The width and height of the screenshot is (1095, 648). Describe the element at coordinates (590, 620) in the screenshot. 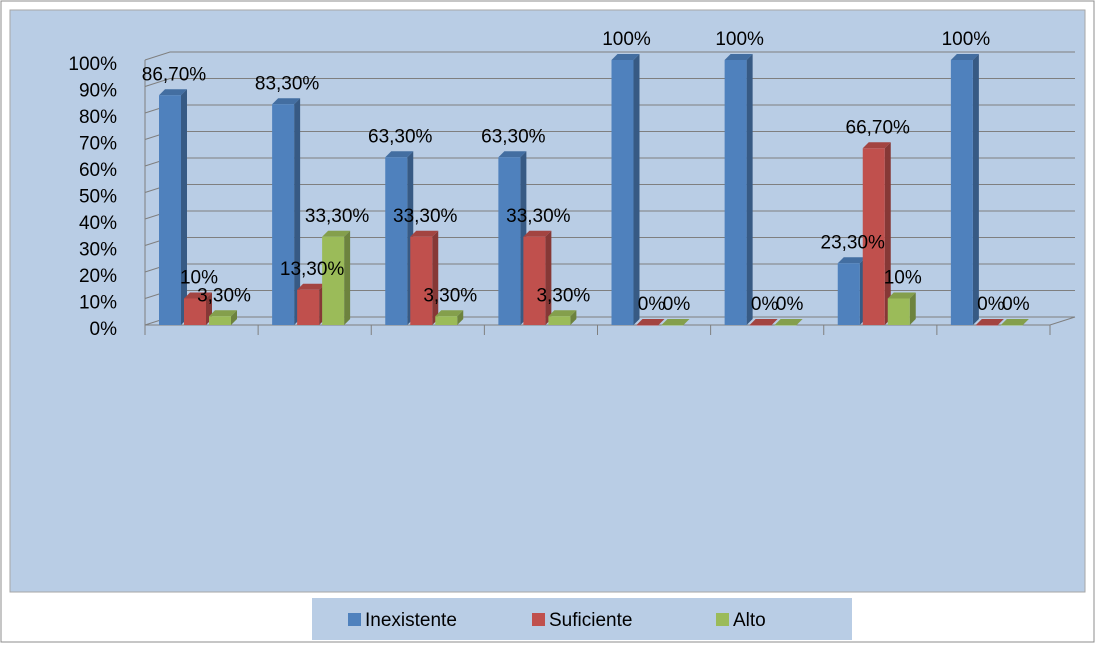

I see `legend-label: Suficiente` at that location.